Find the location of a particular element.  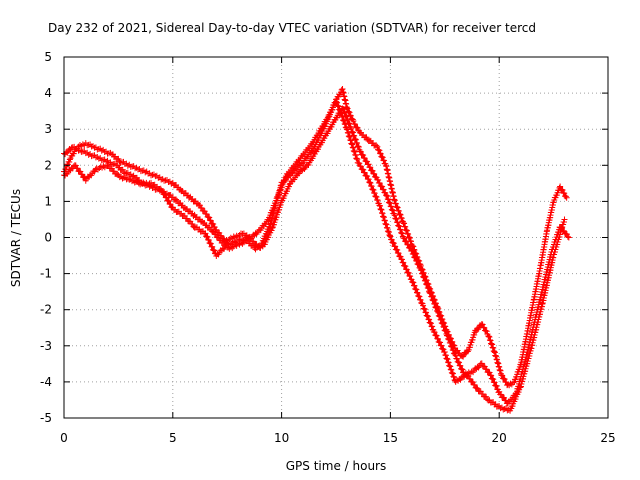

x-tick-labels: 0 5 10 15 20 25 is located at coordinates (337, 438).